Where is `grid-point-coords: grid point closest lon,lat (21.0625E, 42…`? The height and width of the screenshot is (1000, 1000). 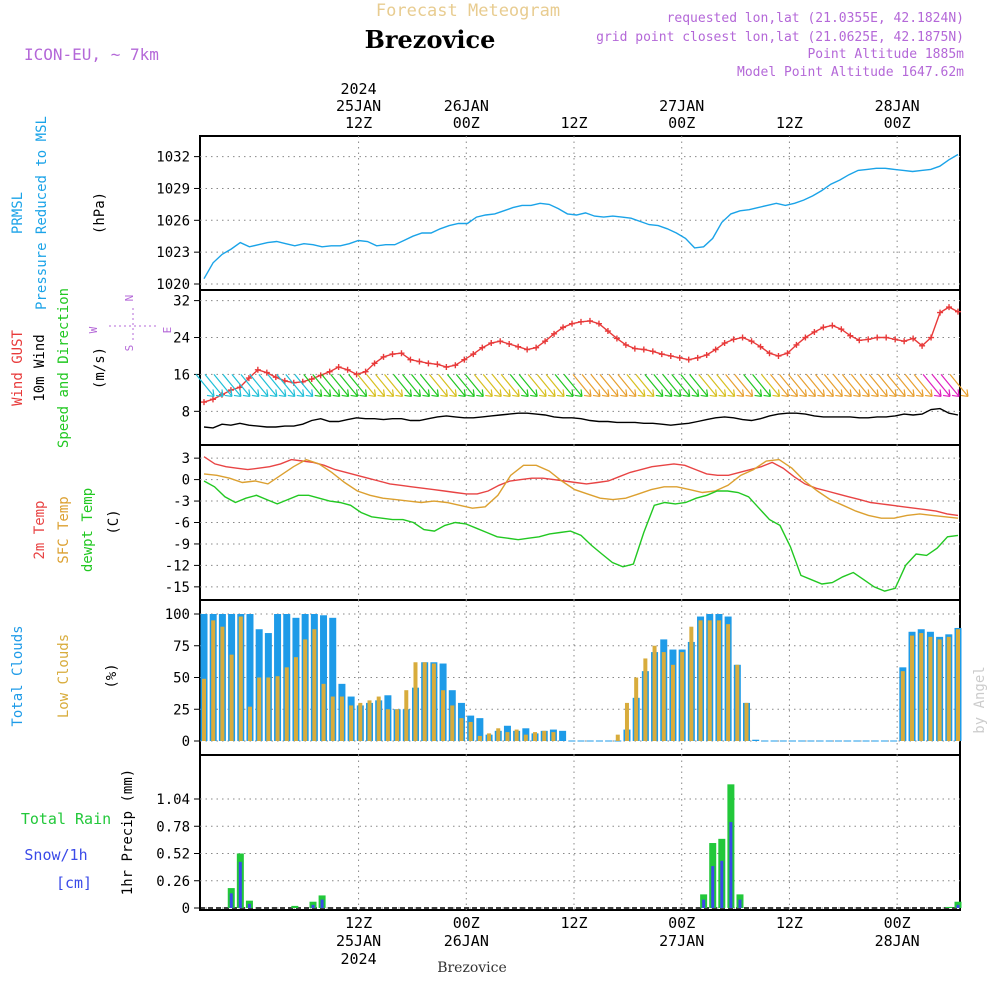 grid-point-coords: grid point closest lon,lat (21.0625E, 42… is located at coordinates (780, 37).